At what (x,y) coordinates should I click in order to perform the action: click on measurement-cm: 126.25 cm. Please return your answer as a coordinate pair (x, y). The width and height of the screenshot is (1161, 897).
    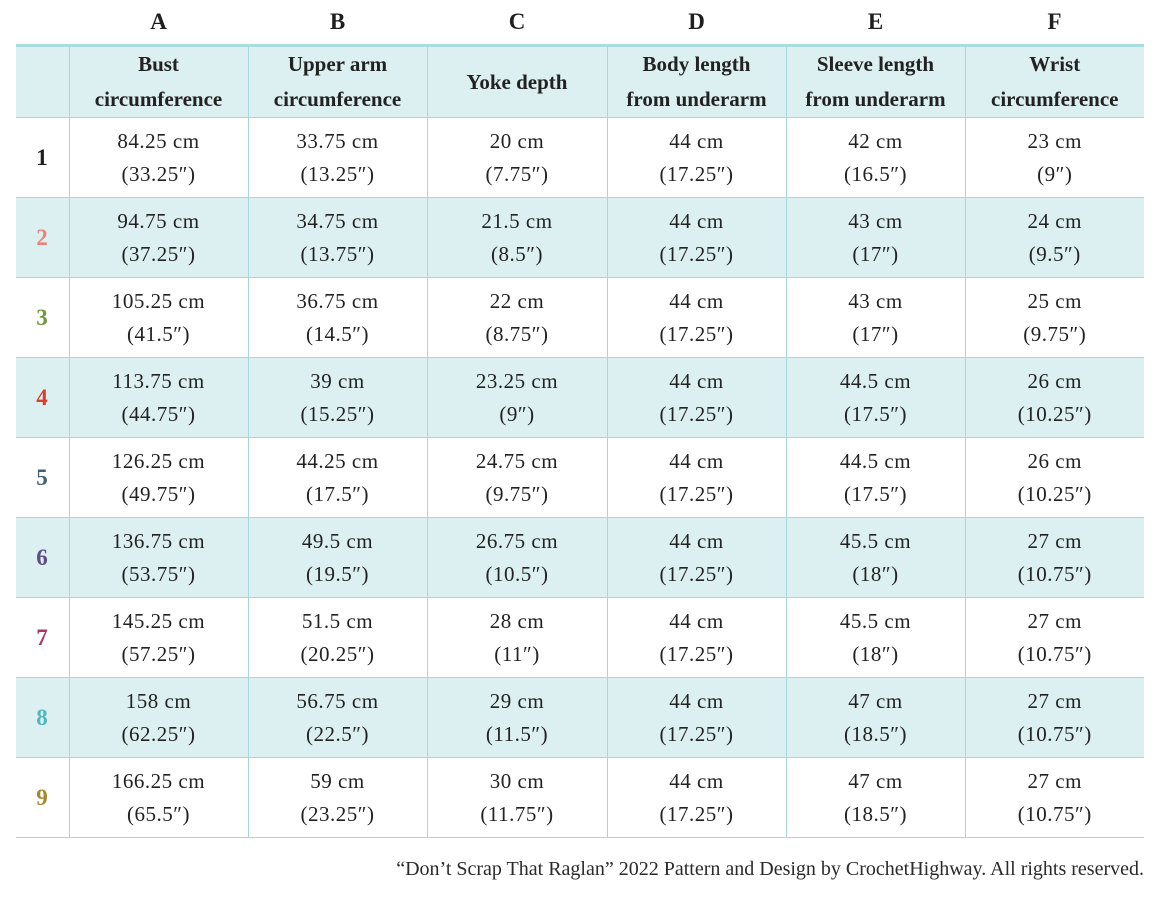
    Looking at the image, I should click on (158, 460).